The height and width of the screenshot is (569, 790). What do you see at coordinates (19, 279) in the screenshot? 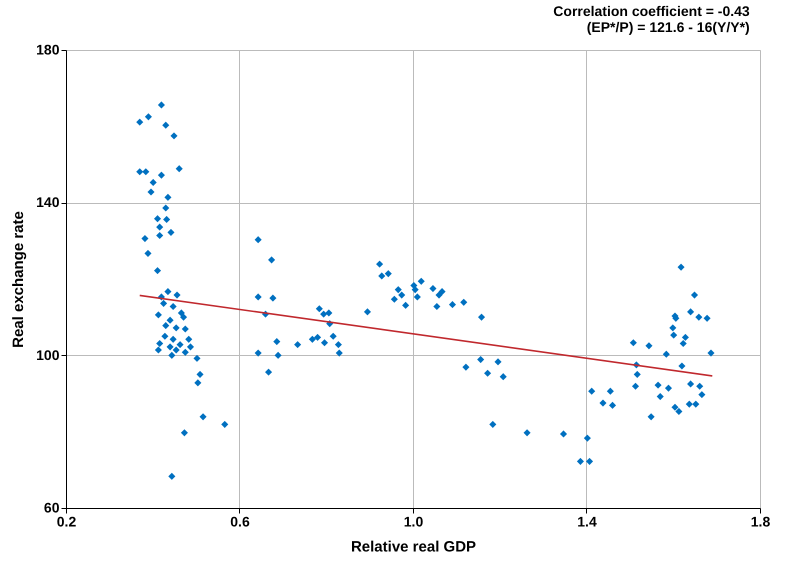
I see `y-axis-title: Real exchange rate` at bounding box center [19, 279].